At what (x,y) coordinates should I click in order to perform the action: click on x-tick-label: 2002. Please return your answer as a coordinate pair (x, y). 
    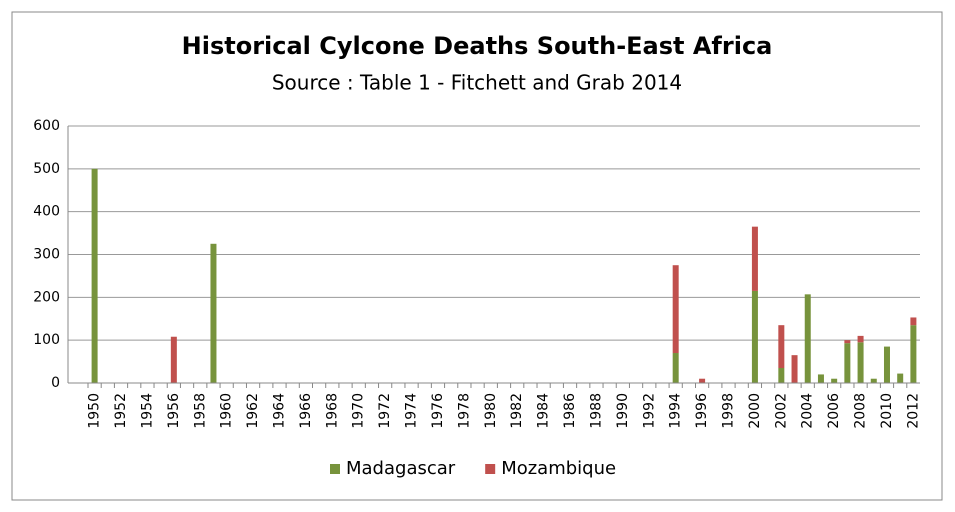
    Looking at the image, I should click on (781, 411).